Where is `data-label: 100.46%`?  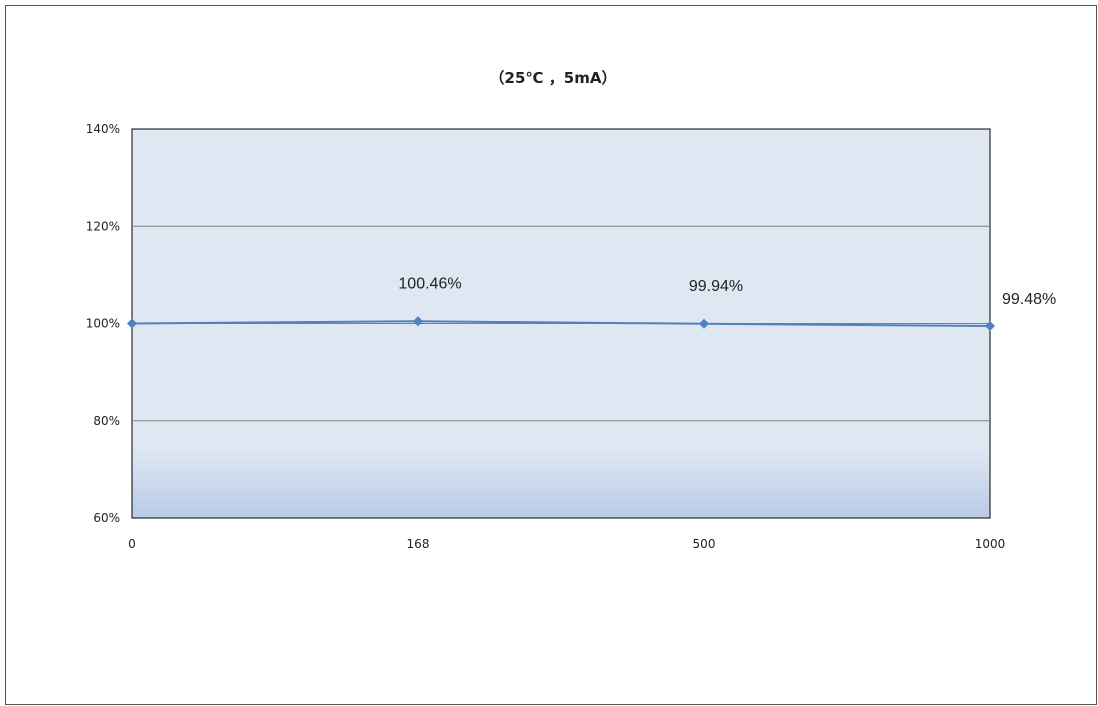 data-label: 100.46% is located at coordinates (429, 283).